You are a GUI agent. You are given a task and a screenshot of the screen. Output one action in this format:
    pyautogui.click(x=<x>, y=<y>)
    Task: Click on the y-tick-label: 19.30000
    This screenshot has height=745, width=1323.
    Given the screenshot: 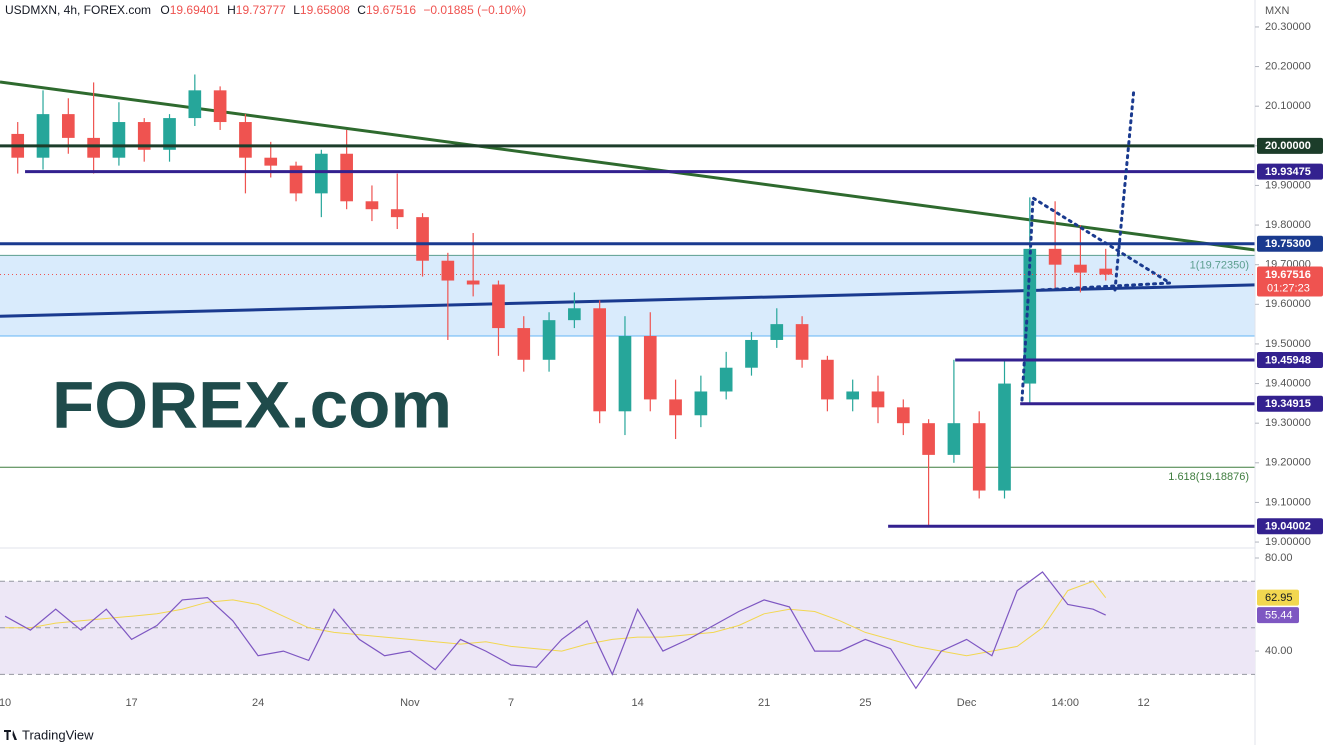 What is the action you would take?
    pyautogui.click(x=1288, y=423)
    